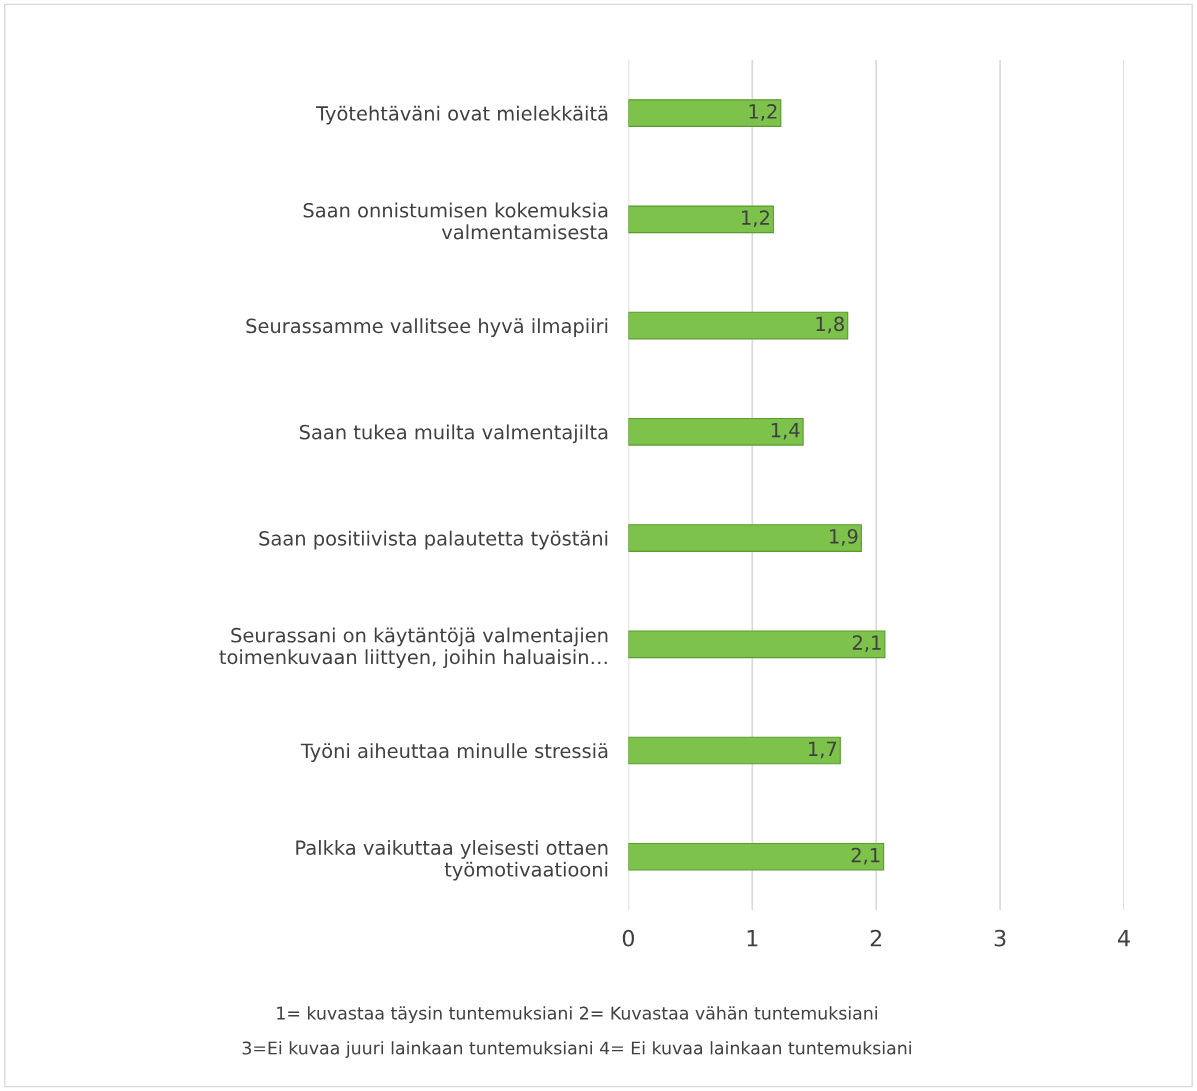 The image size is (1197, 1091). What do you see at coordinates (453, 434) in the screenshot?
I see `y-tick-label: Saan tukea muilta valmentajilta` at bounding box center [453, 434].